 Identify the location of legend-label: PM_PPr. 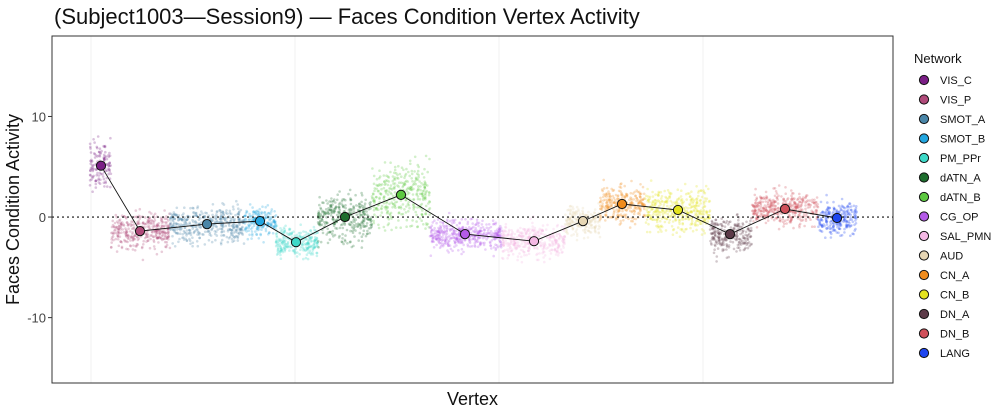
(960, 159).